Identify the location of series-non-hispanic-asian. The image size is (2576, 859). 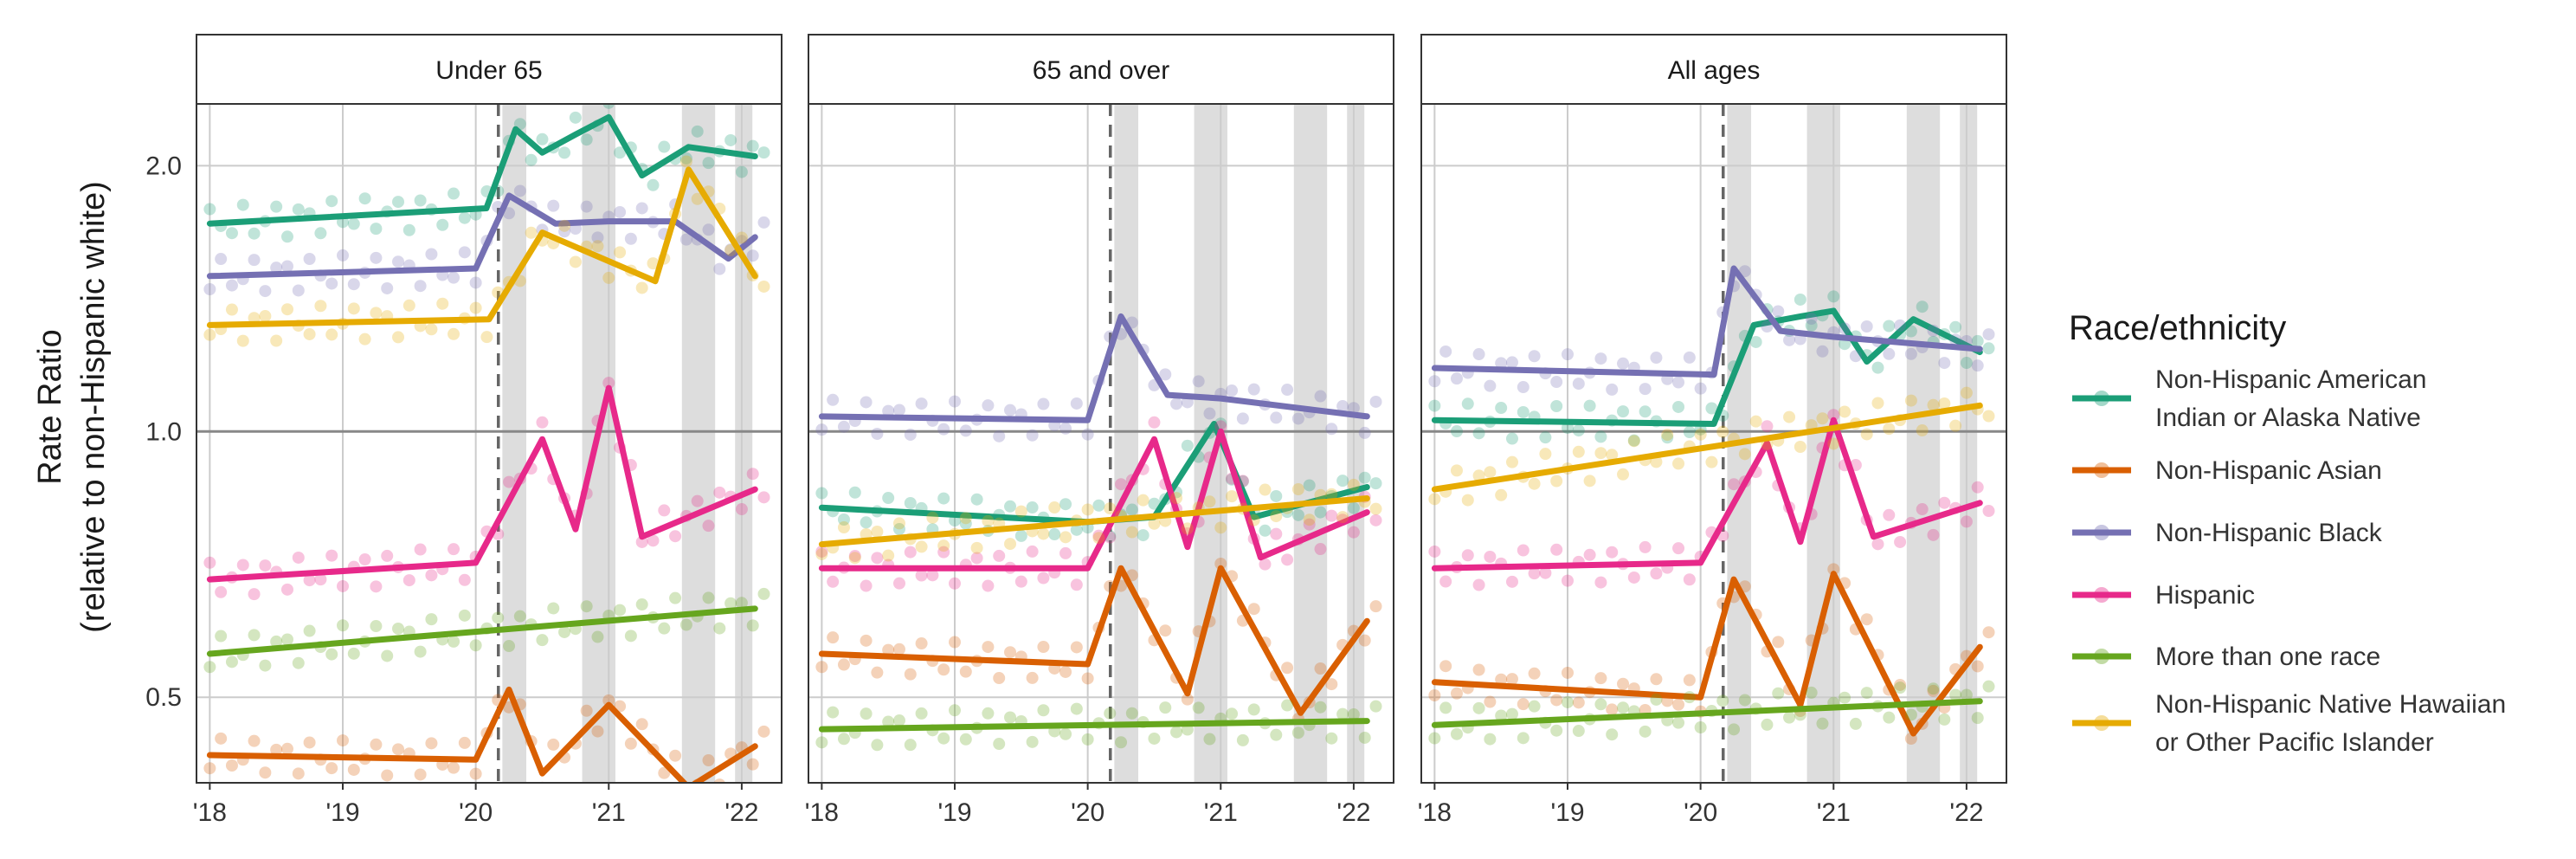
(486, 734).